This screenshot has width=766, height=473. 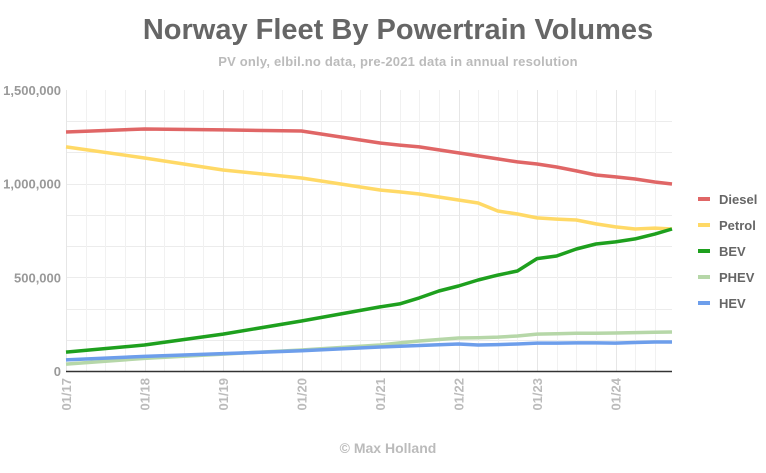 I want to click on y-tick-label: 1,000,000, so click(x=32, y=184).